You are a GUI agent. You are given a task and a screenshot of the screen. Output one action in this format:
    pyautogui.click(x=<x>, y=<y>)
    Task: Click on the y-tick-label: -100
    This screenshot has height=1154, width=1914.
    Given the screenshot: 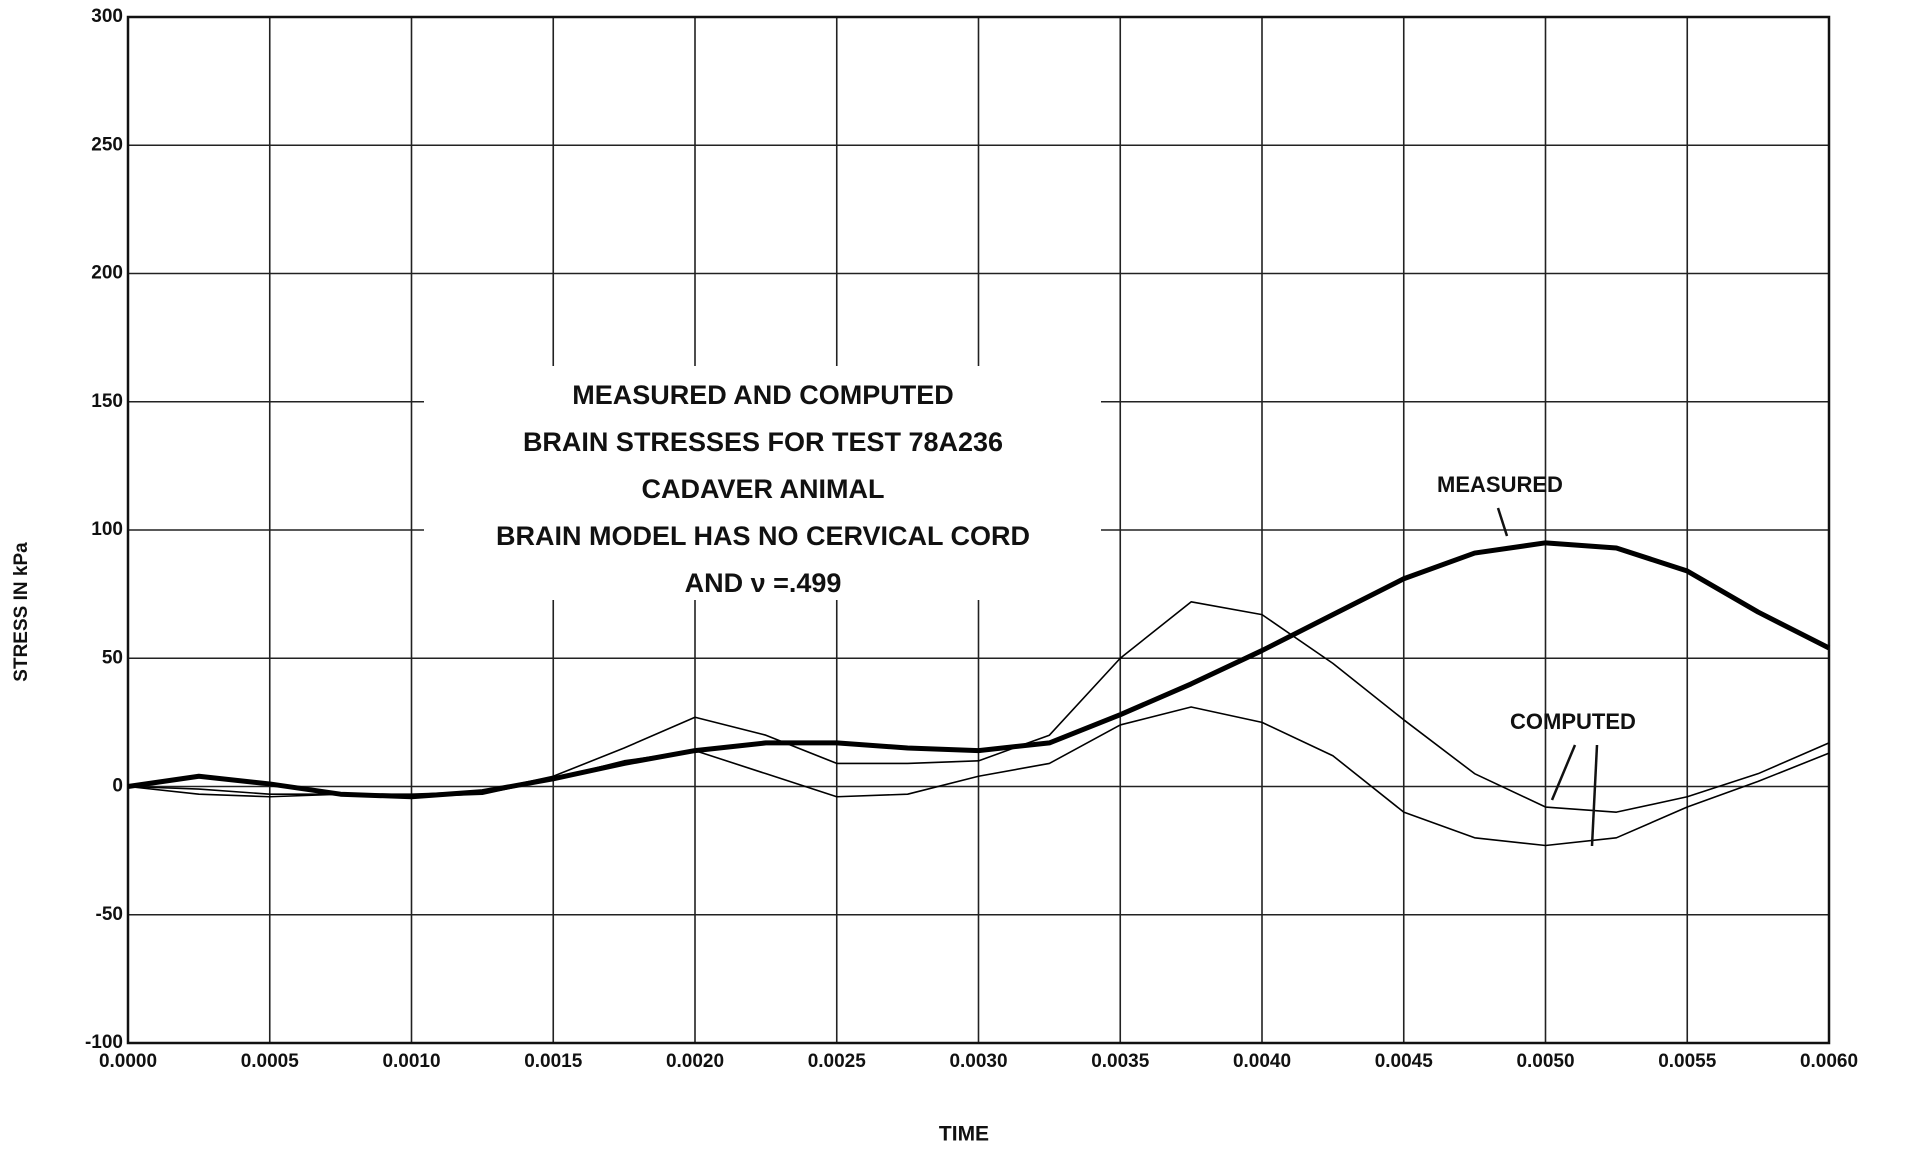 What is the action you would take?
    pyautogui.click(x=104, y=1042)
    